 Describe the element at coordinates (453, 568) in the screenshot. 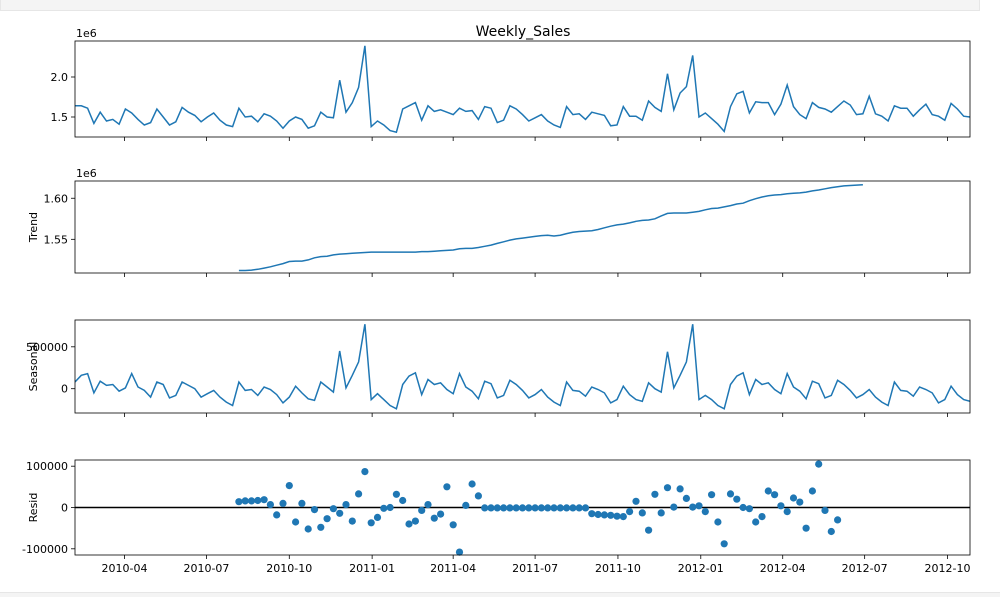

I see `xtick-label: 2011-04` at that location.